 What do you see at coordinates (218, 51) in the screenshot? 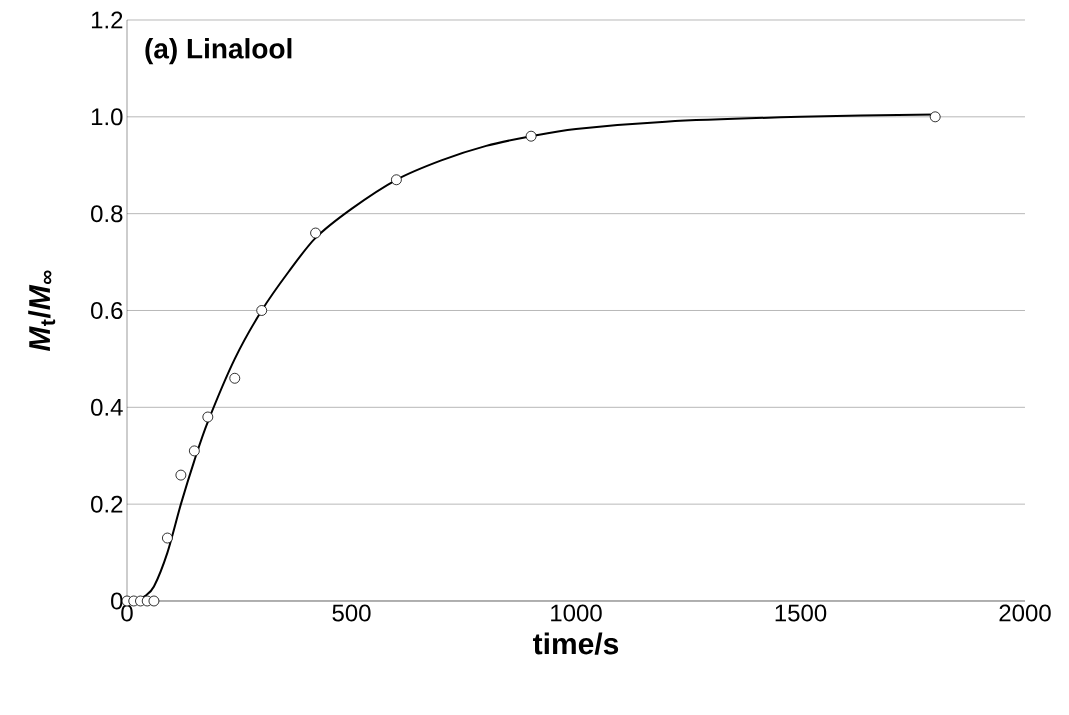
I see `annotation: (a) Linalool` at bounding box center [218, 51].